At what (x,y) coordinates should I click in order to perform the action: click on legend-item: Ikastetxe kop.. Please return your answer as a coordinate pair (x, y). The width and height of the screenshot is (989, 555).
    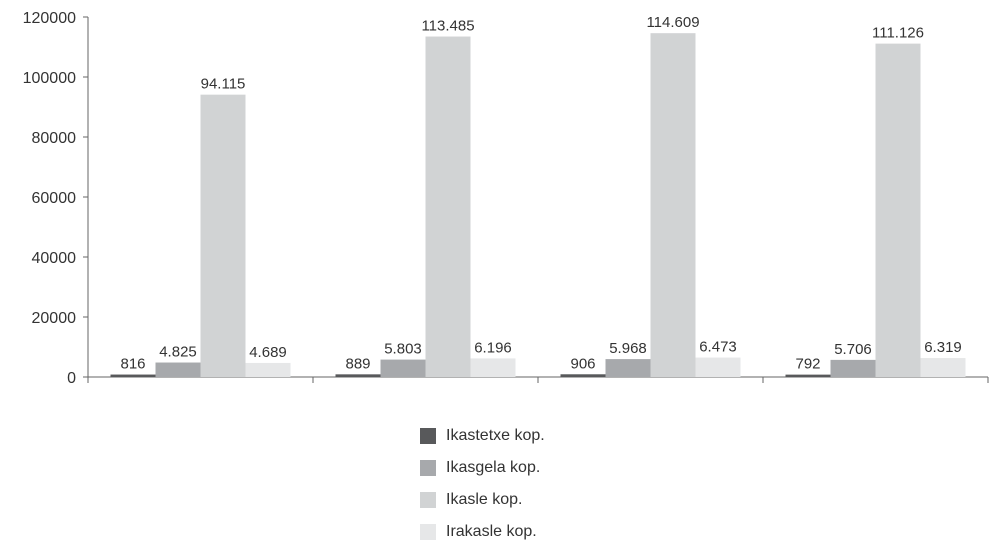
    Looking at the image, I should click on (482, 435).